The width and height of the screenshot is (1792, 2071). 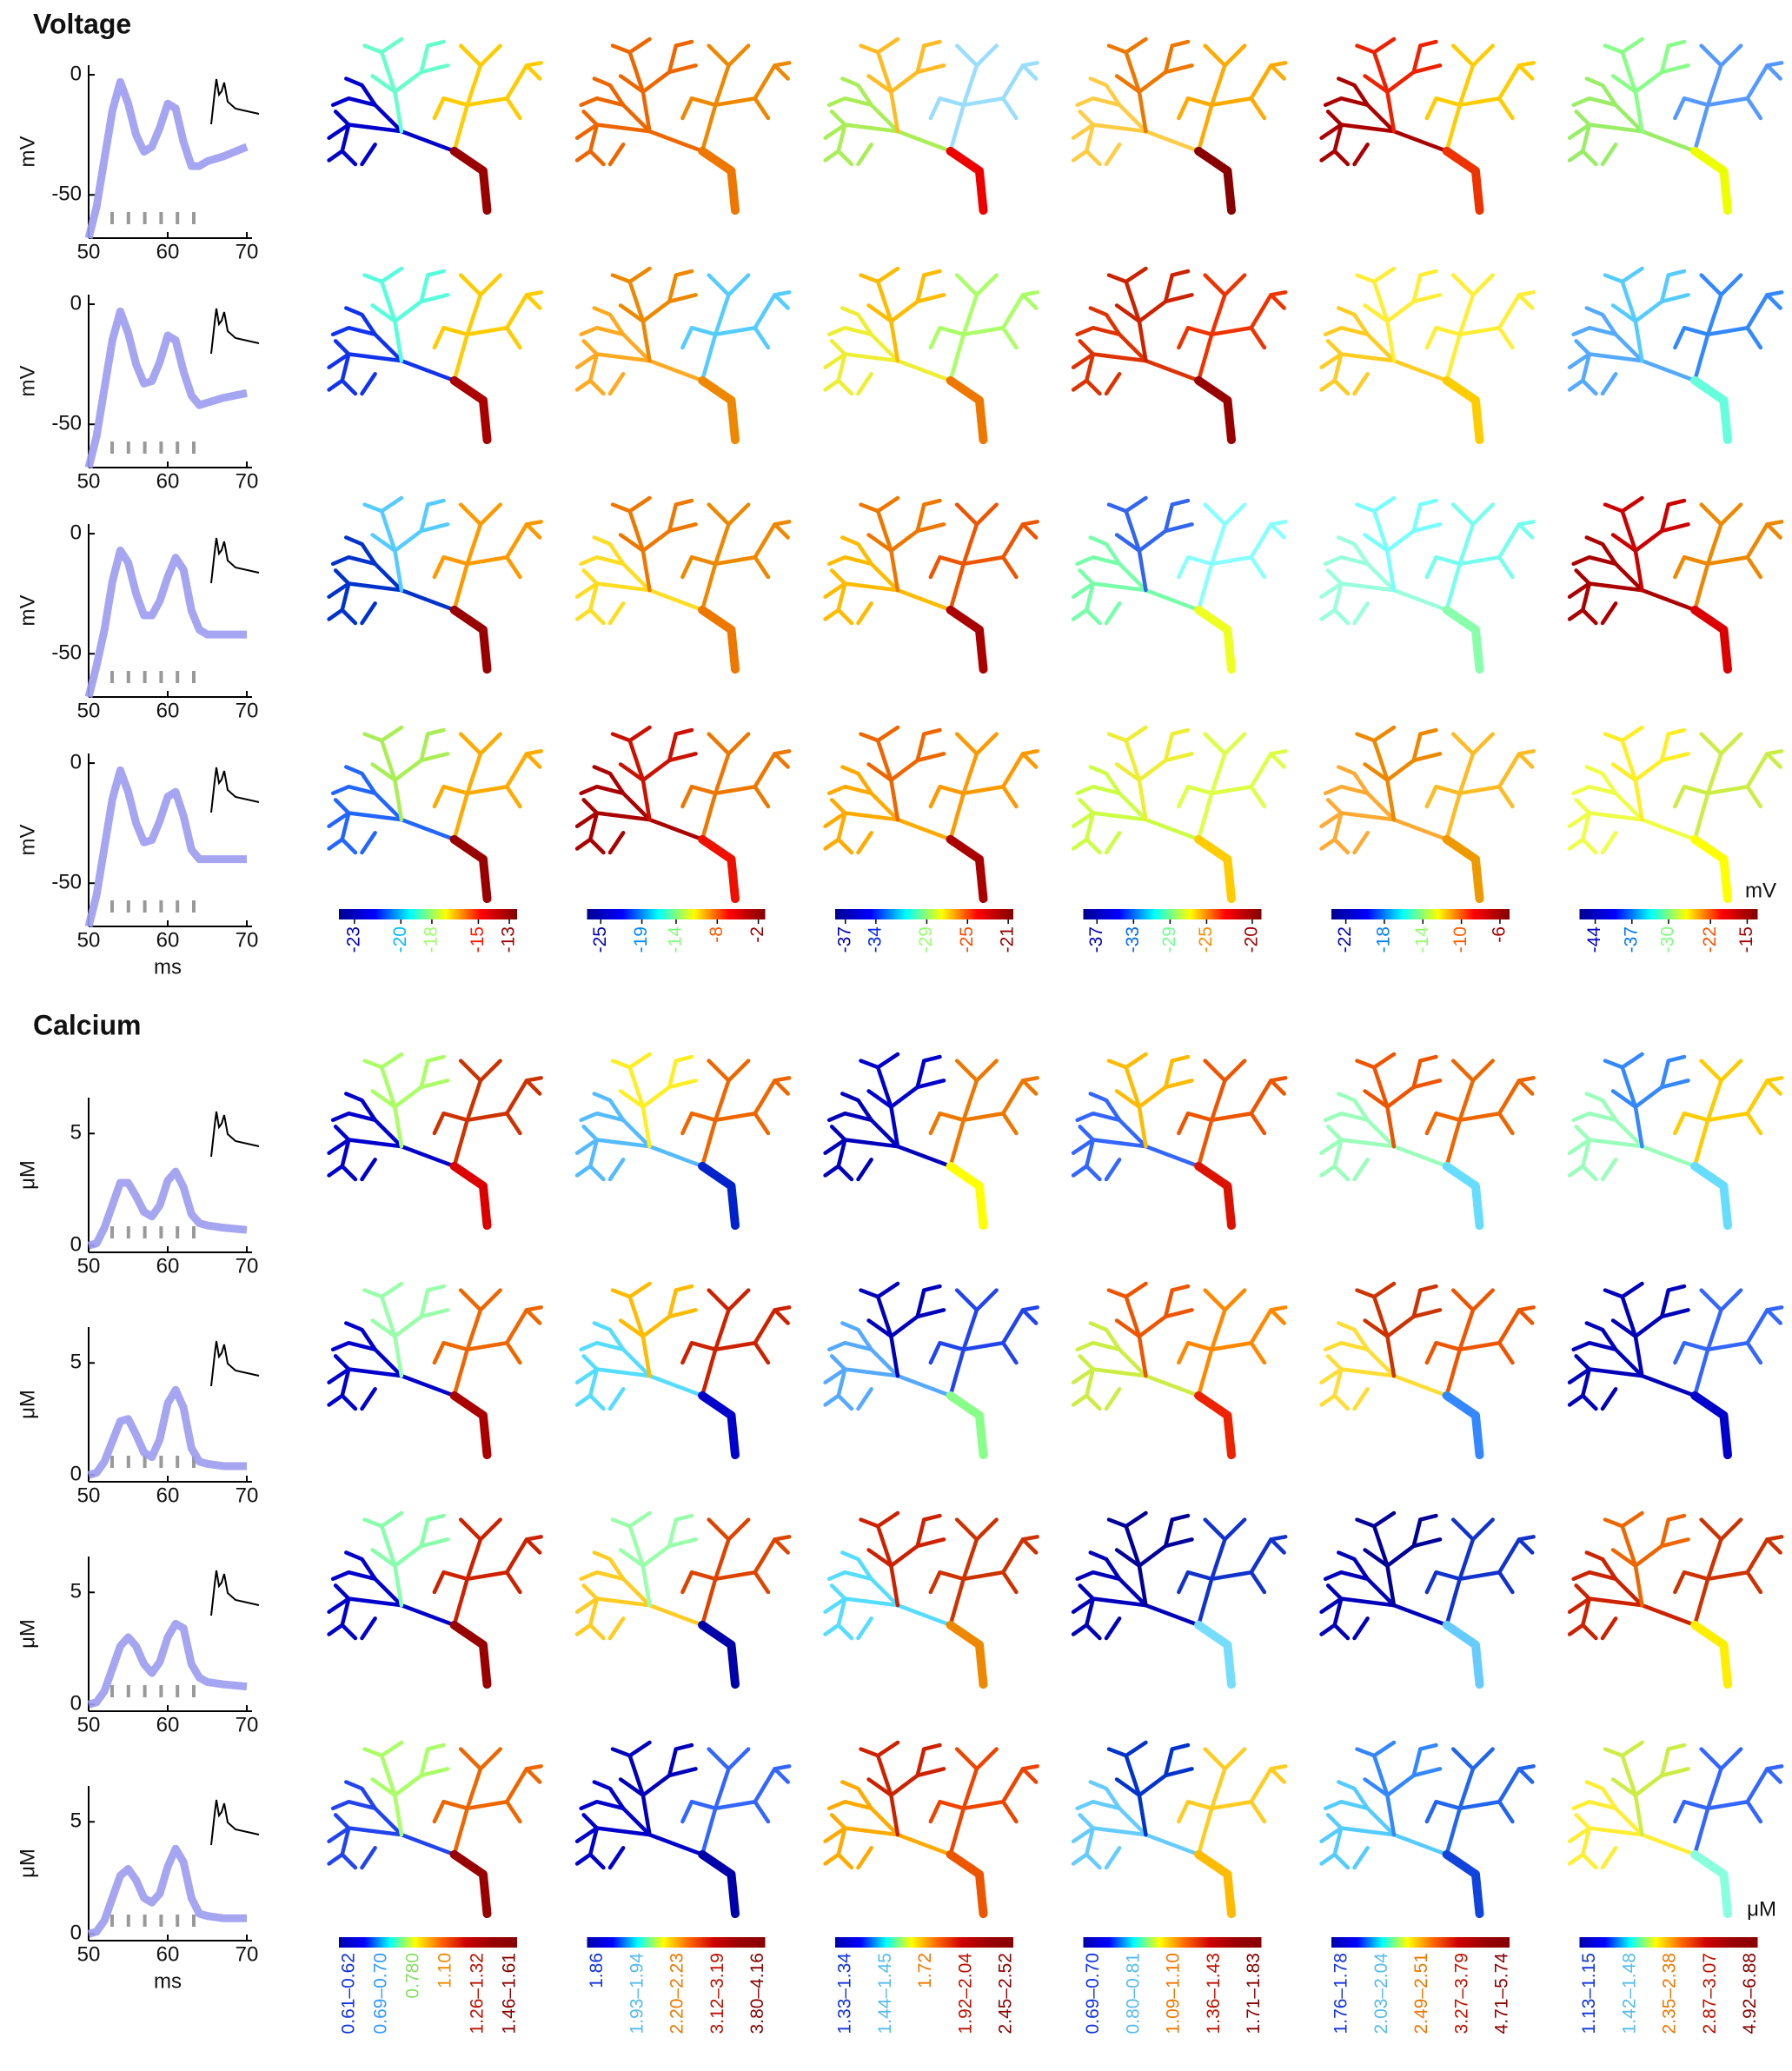 What do you see at coordinates (247, 710) in the screenshot?
I see `x-tick-label: 70` at bounding box center [247, 710].